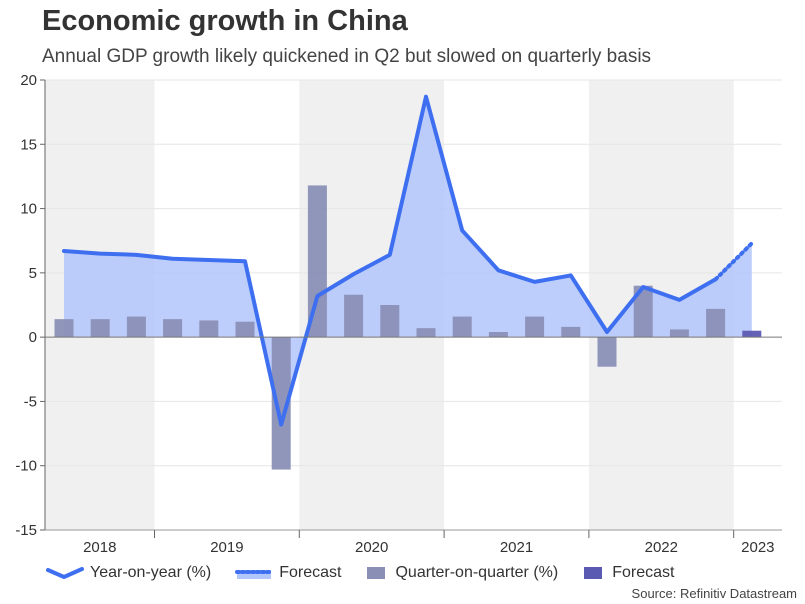 The height and width of the screenshot is (604, 805). Describe the element at coordinates (498, 335) in the screenshot. I see `qoq-bar-2021-Q2` at that location.